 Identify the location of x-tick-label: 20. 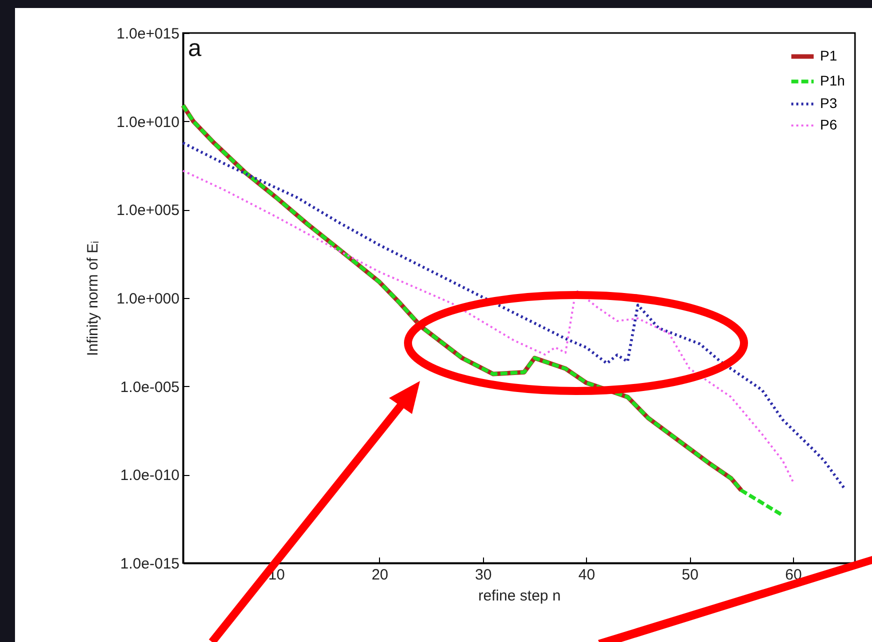
(380, 575).